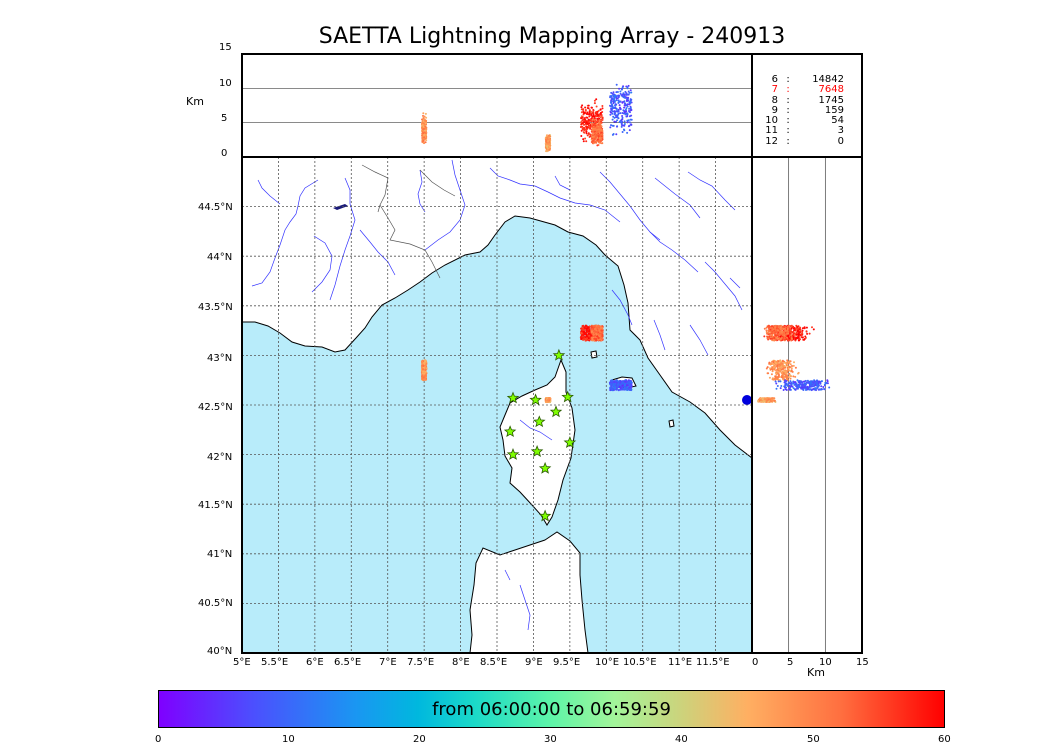 This screenshot has width=1050, height=750. Describe the element at coordinates (828, 79) in the screenshot. I see `source-count: 14842` at that location.